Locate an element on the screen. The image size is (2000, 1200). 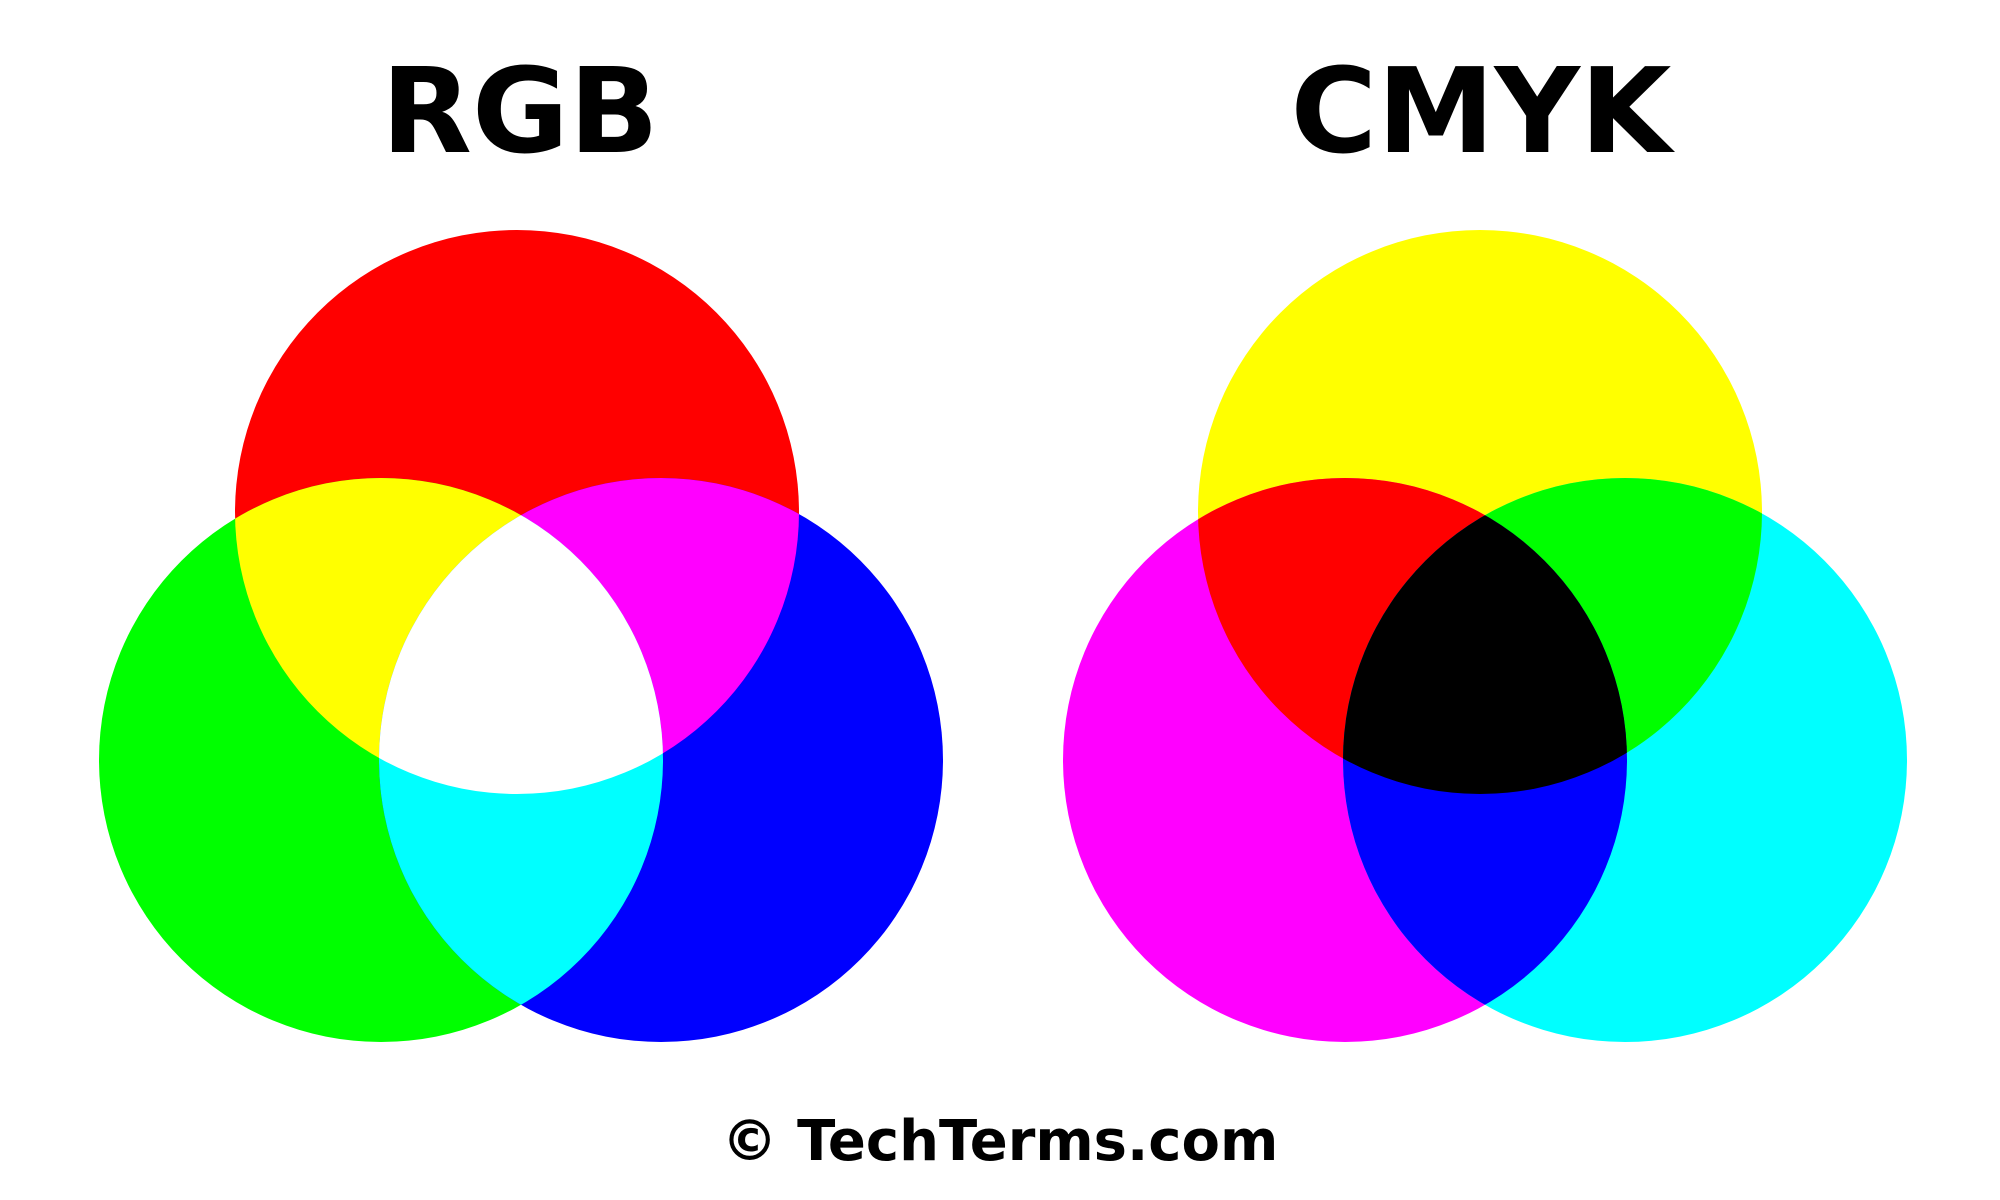
rgb-title: RGB is located at coordinates (520, 111).